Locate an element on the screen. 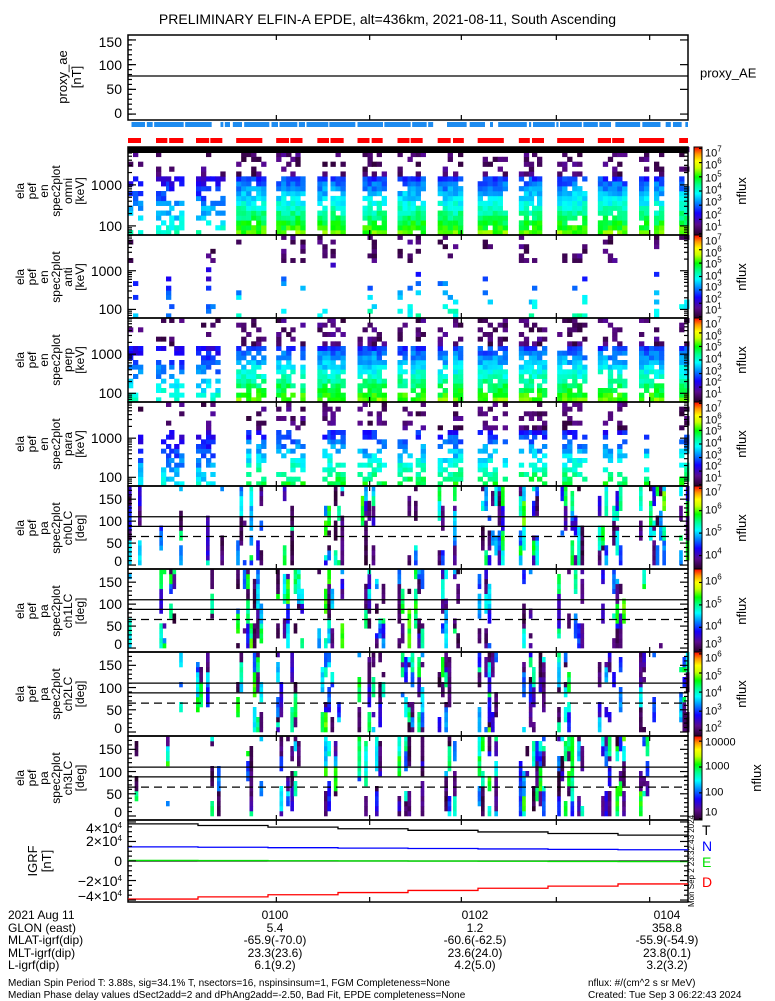 The height and width of the screenshot is (1001, 775). science-zone-bar-segment is located at coordinates (216, 140).